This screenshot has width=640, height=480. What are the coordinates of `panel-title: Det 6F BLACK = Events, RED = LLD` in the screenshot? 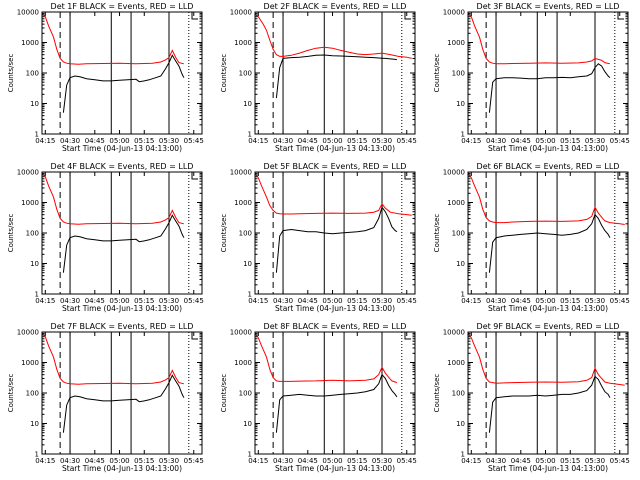 It's located at (548, 166).